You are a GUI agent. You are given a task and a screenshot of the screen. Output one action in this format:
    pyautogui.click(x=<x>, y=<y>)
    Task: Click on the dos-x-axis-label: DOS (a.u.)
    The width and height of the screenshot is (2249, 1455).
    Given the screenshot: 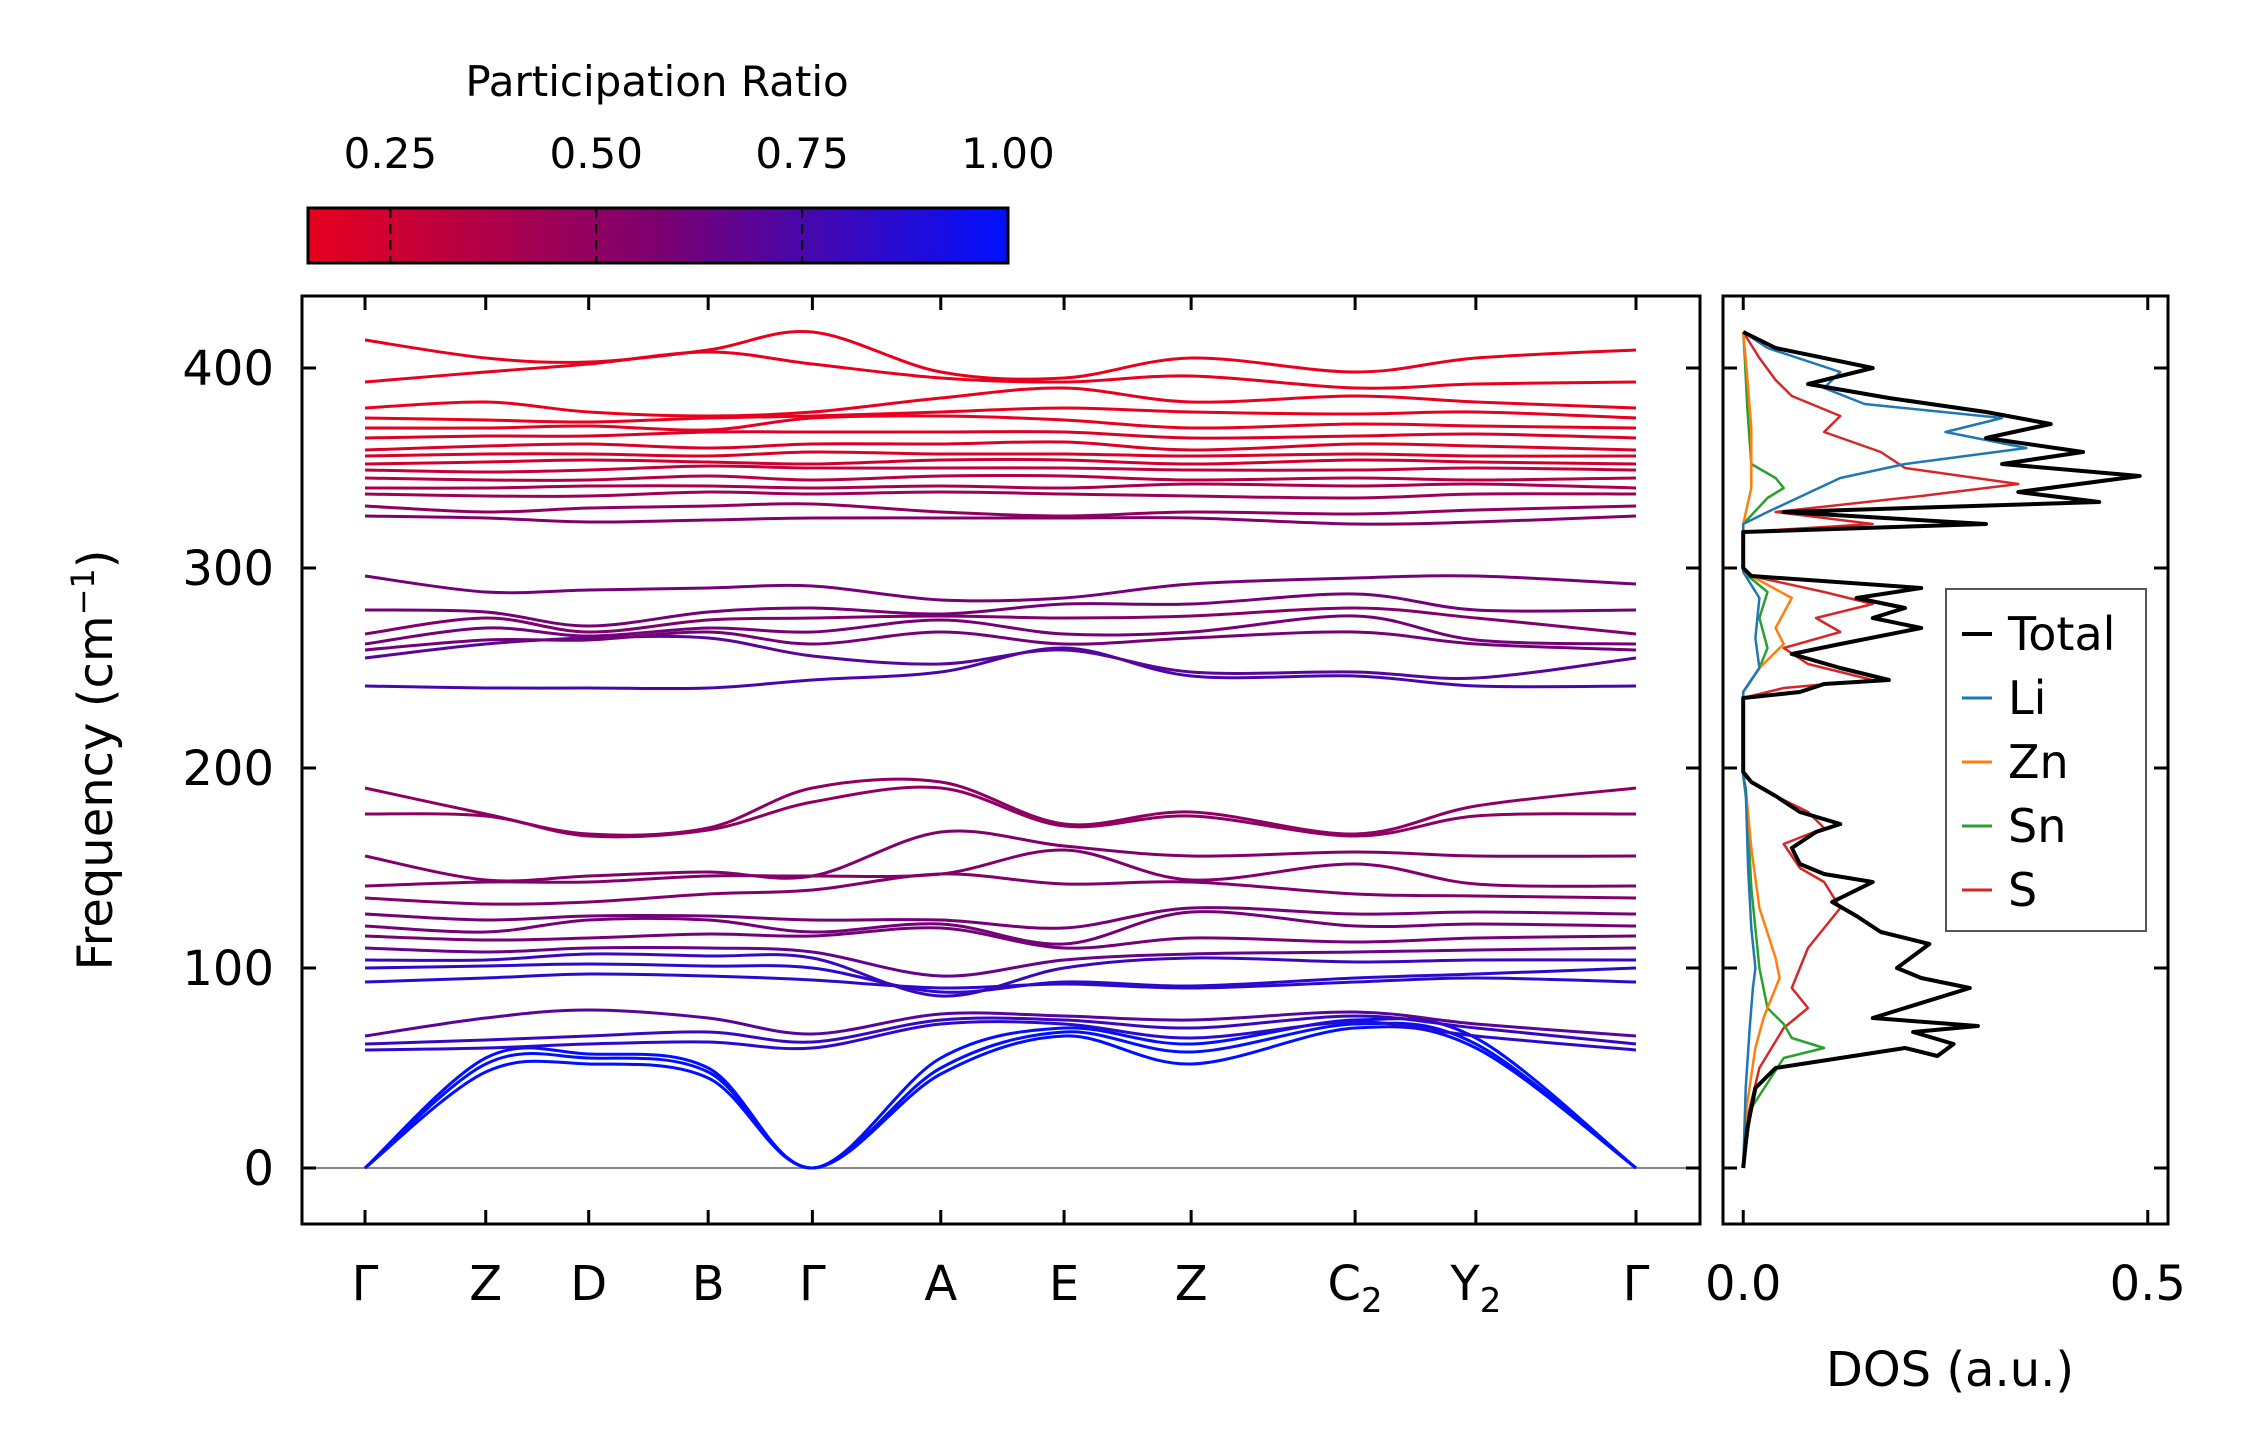 What is the action you would take?
    pyautogui.click(x=1950, y=1370)
    